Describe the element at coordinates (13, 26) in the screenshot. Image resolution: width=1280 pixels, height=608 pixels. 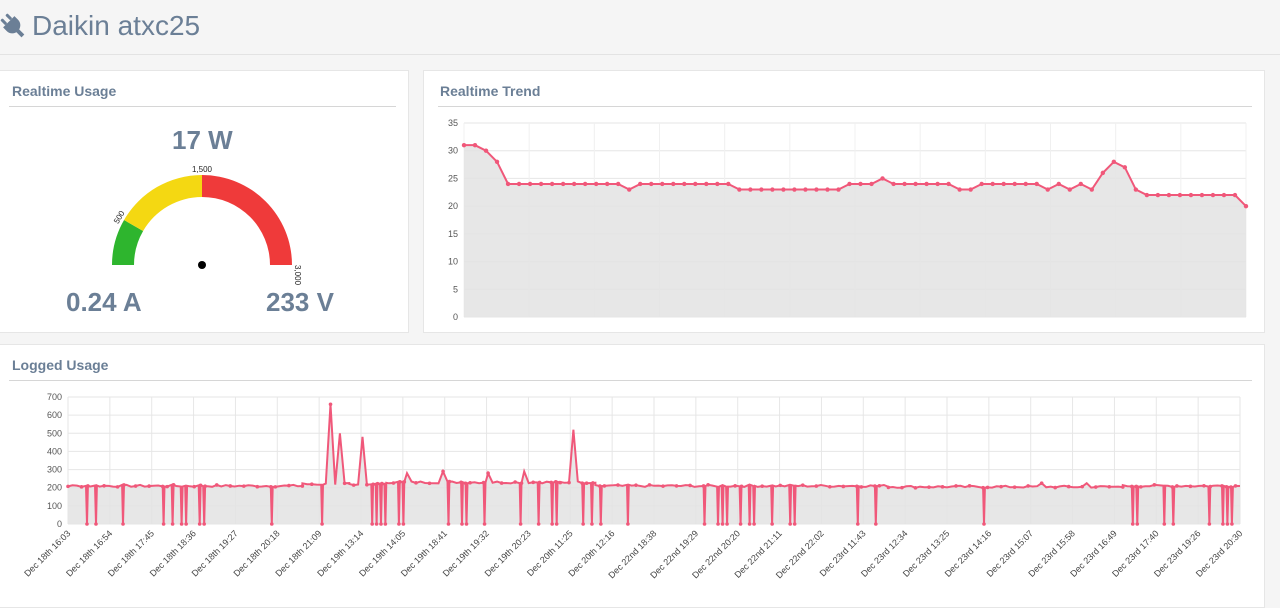
I see `plug-icon` at that location.